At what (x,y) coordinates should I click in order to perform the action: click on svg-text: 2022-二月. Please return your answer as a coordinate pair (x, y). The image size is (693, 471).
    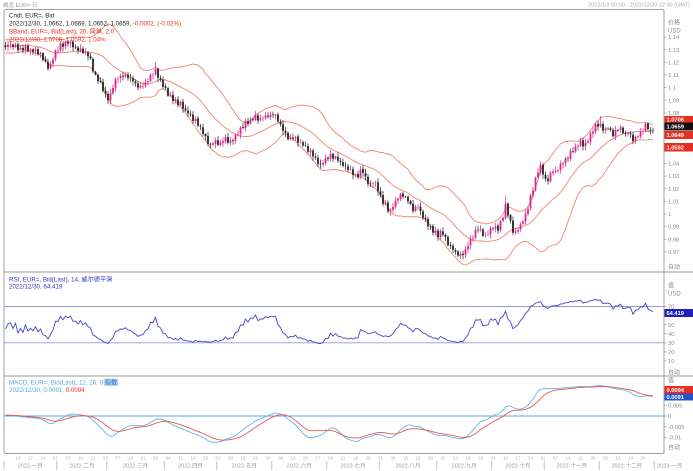
    Looking at the image, I should click on (81, 466).